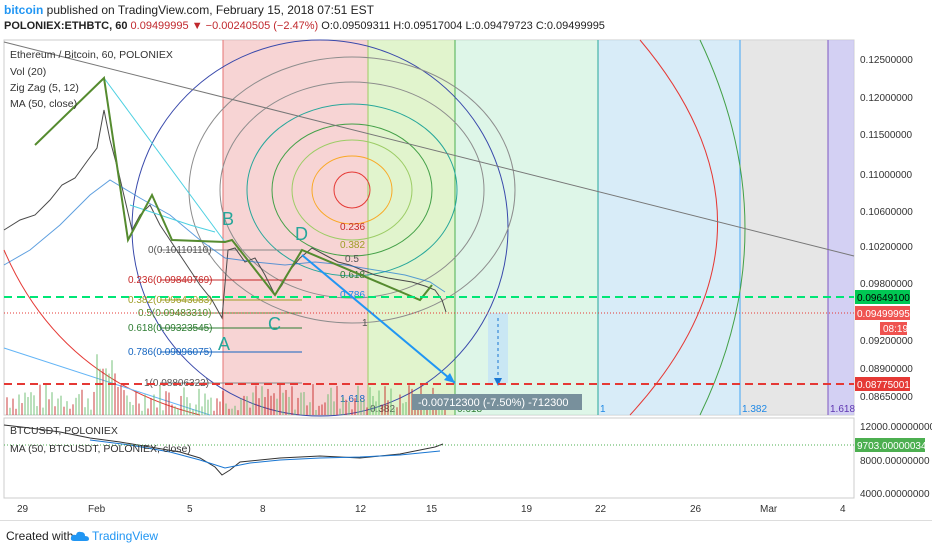 Image resolution: width=932 pixels, height=551 pixels. I want to click on fib-level-0786: 0.786(0.09096075), so click(170, 352).